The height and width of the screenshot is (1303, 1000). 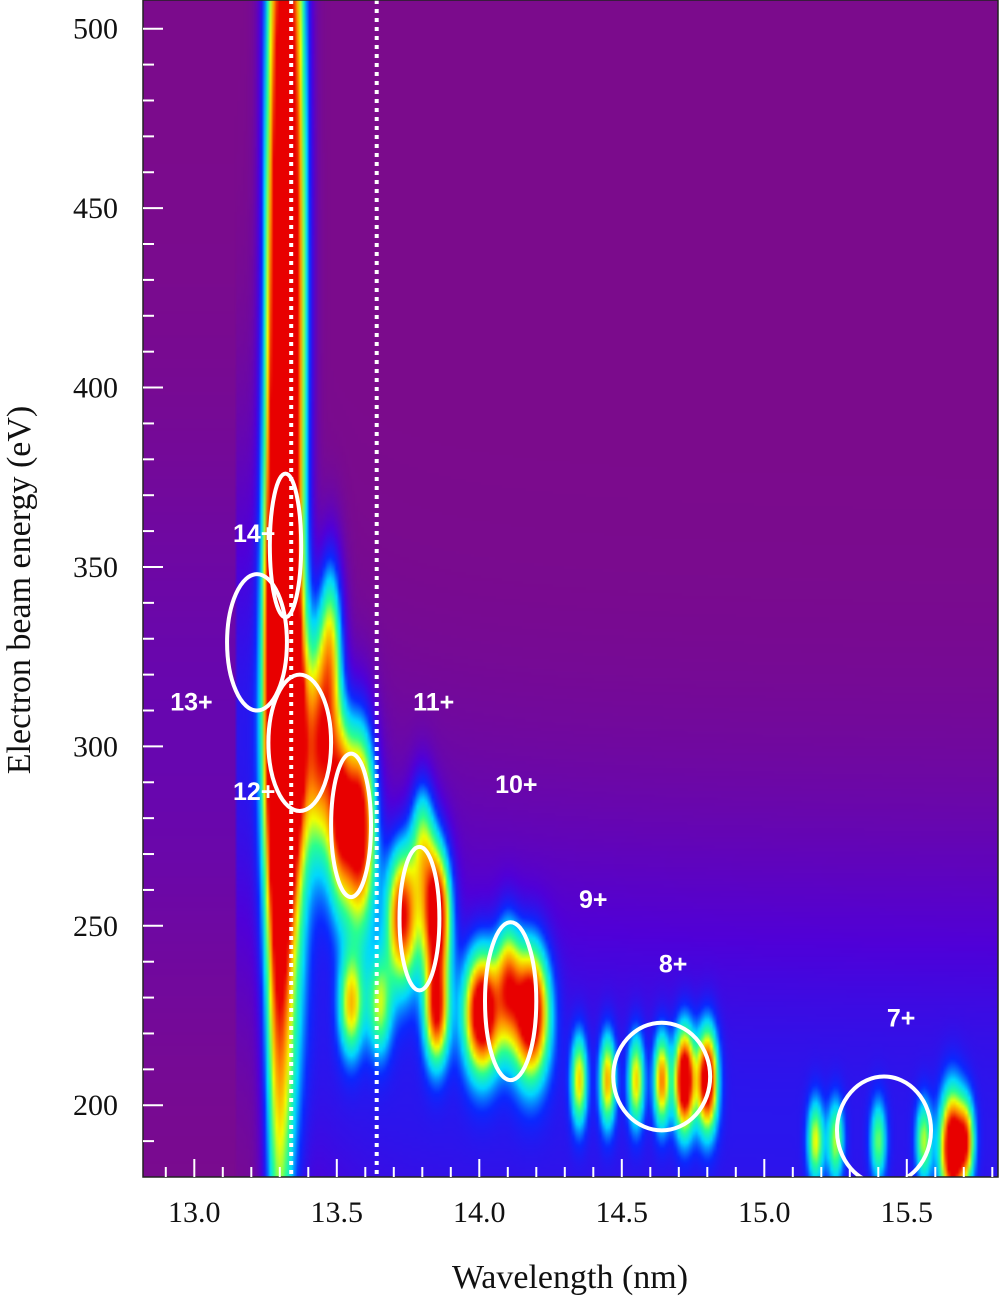 What do you see at coordinates (570, 1277) in the screenshot?
I see `x-axis-title: Wavelength (nm)` at bounding box center [570, 1277].